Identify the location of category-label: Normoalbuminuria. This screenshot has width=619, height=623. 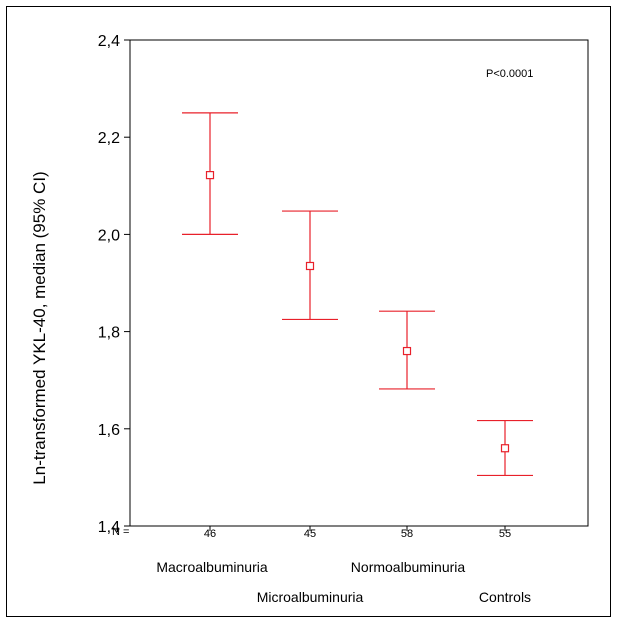
(408, 567).